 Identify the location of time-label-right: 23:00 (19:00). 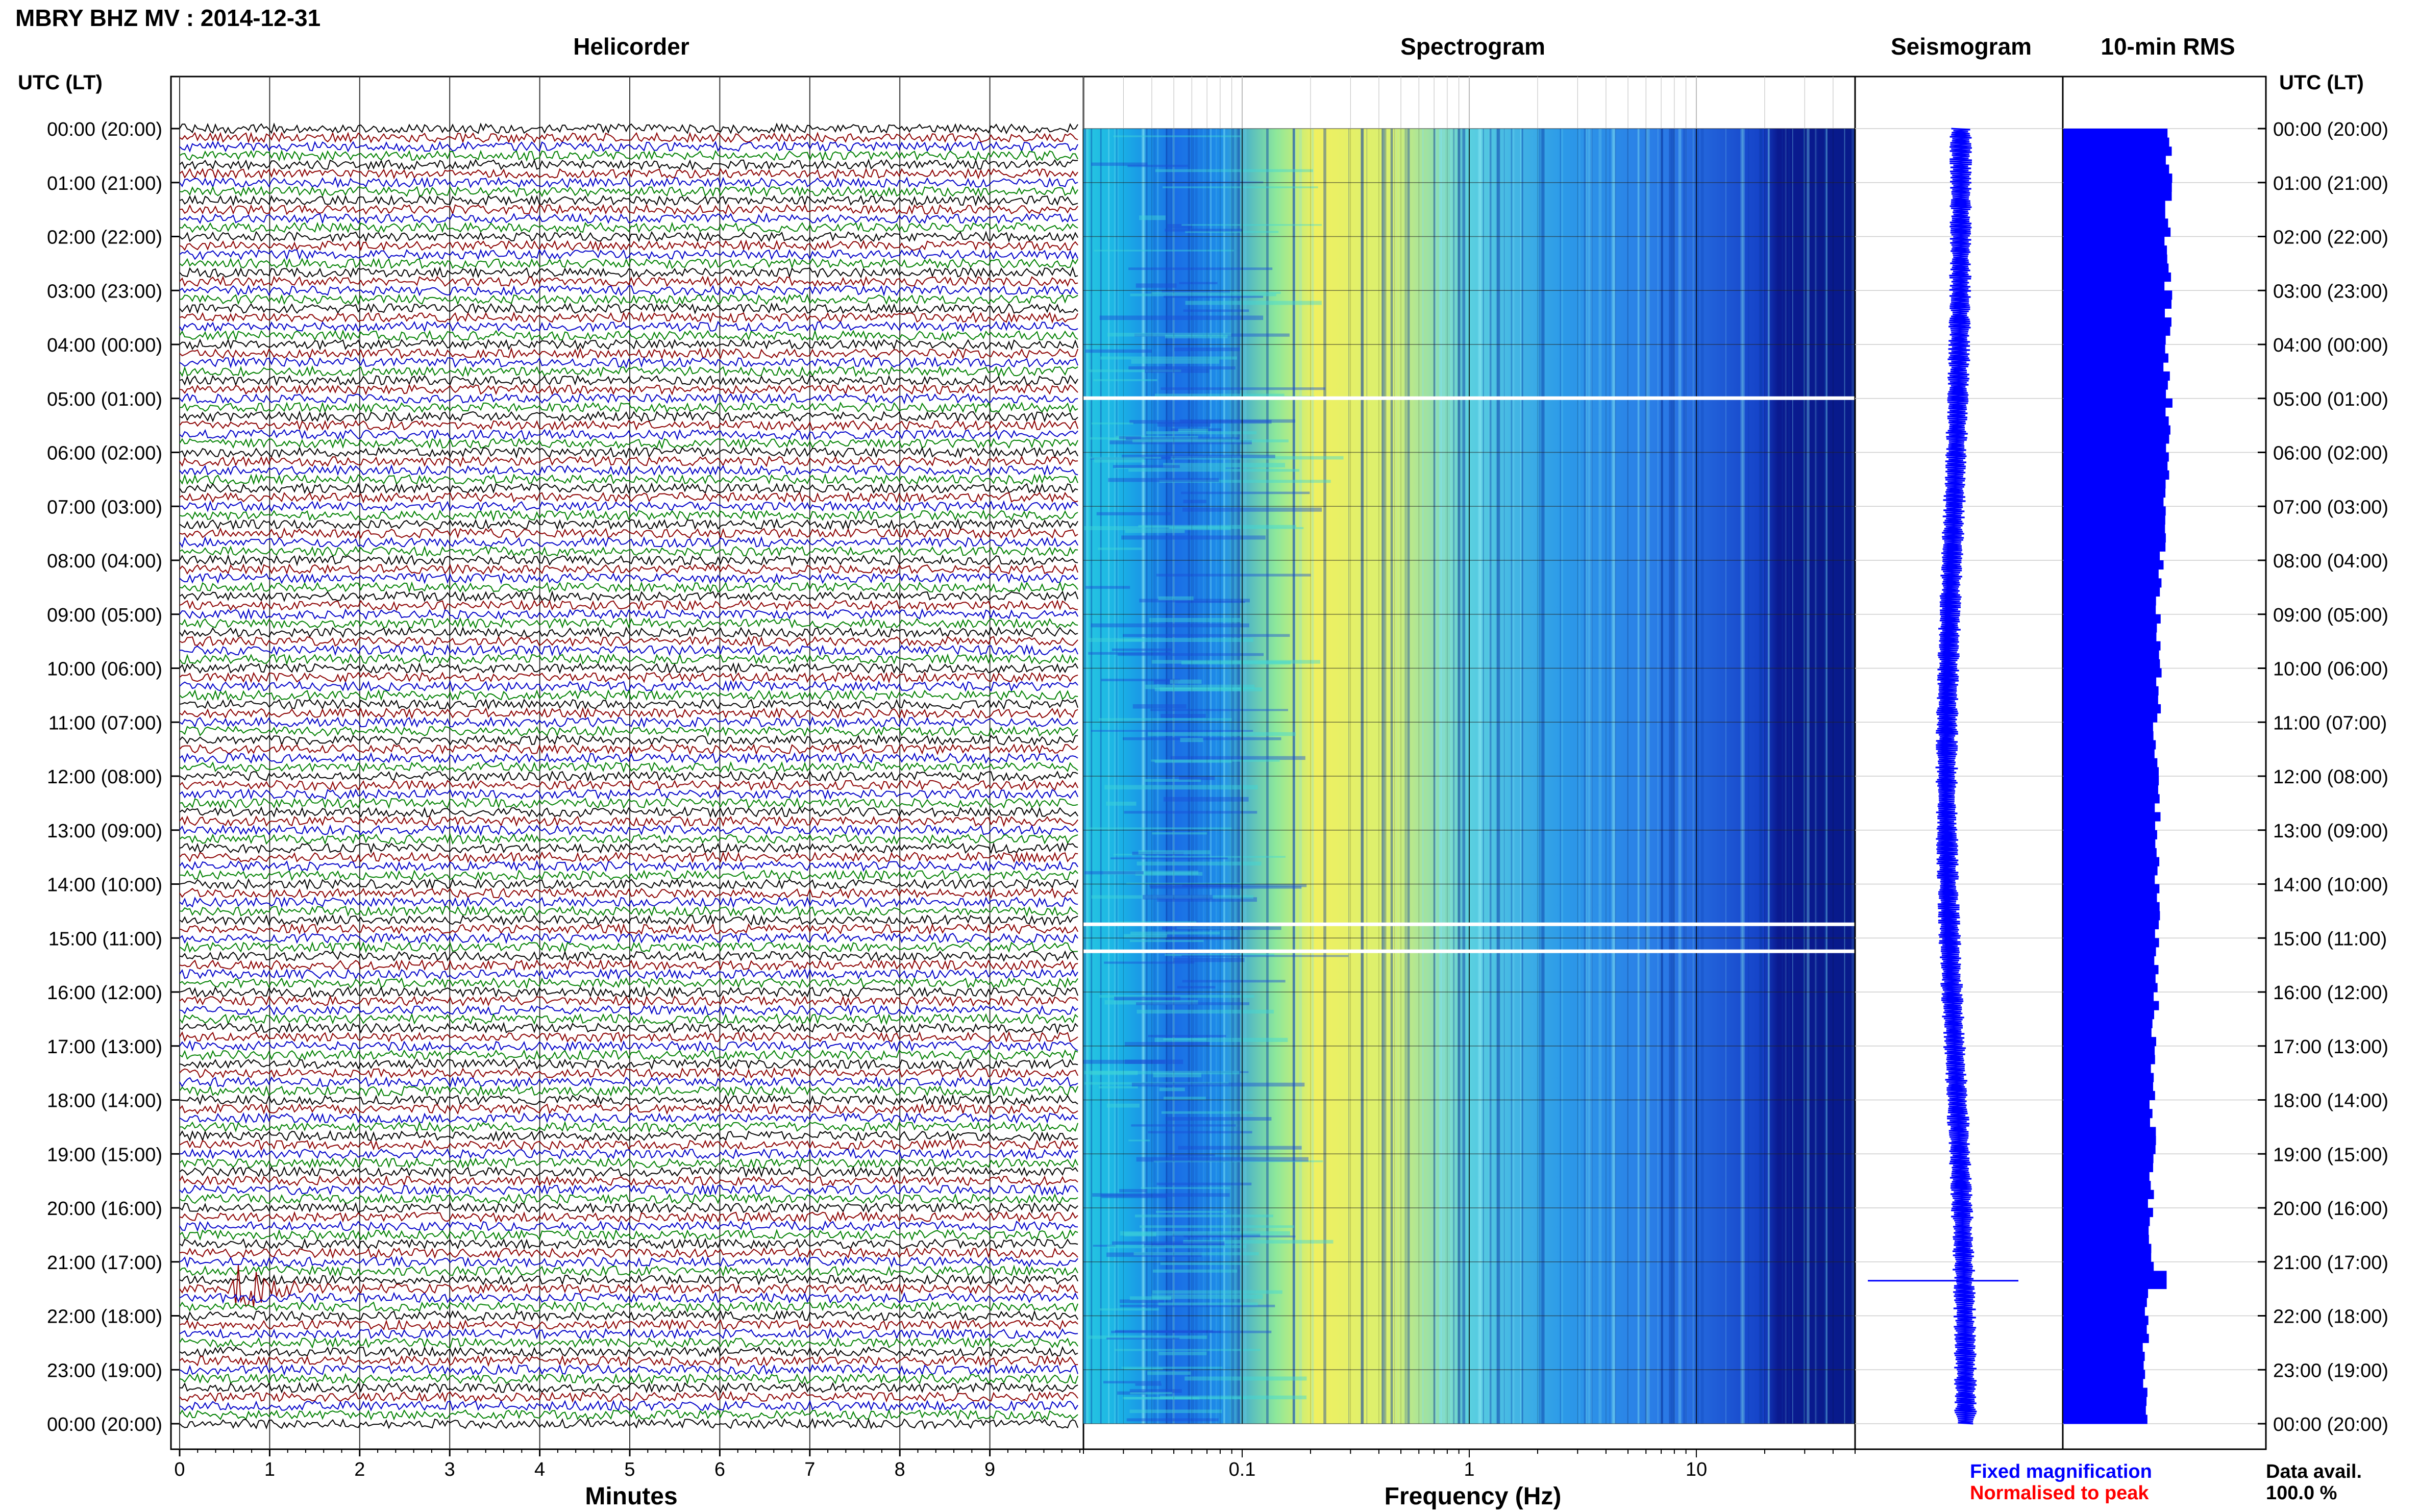
(2330, 1370).